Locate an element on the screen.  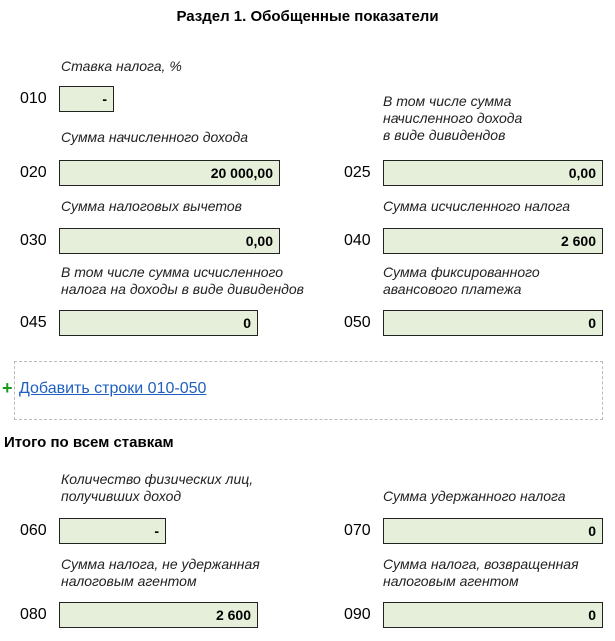
field-050: 0 is located at coordinates (493, 323).